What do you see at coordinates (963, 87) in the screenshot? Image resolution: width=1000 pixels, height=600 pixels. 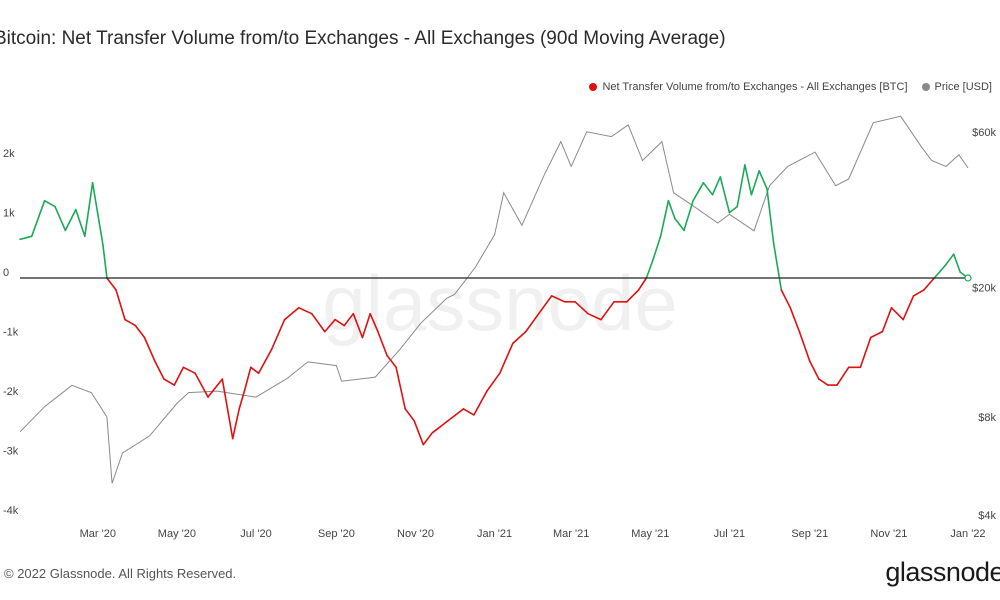 I see `legend-label-price: Price [USD]` at bounding box center [963, 87].